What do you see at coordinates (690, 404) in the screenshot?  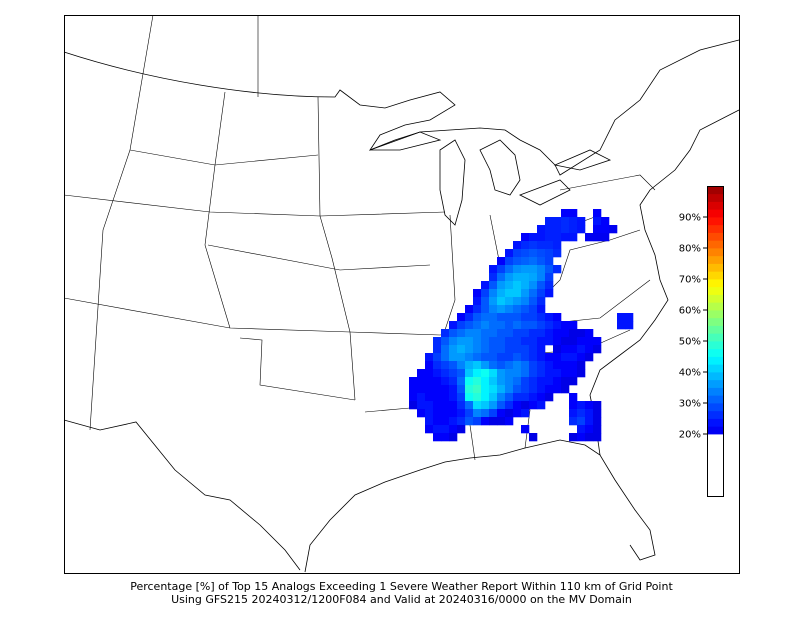 I see `colorbar-tick-label: 30%` at bounding box center [690, 404].